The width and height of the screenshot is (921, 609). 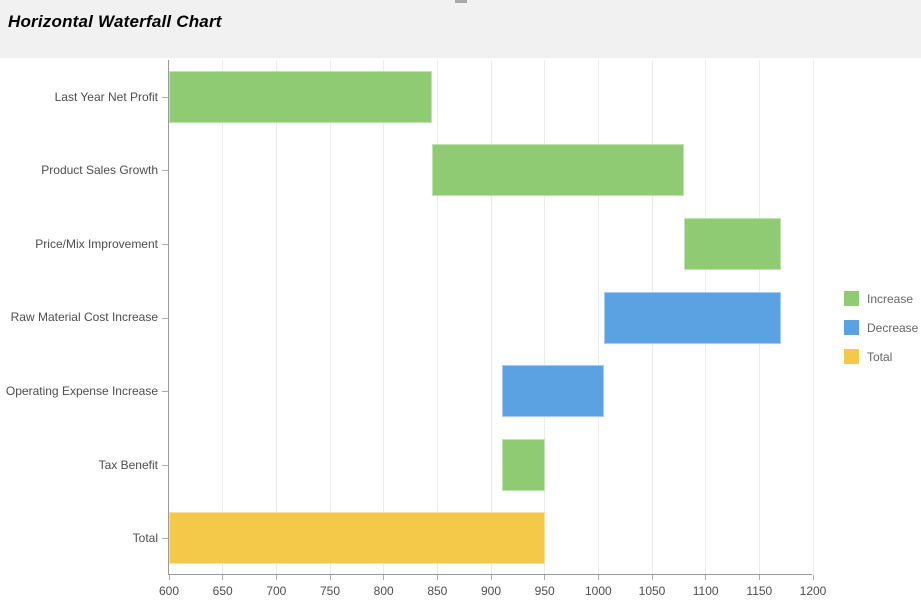 I want to click on x-tick-label: 1150, so click(x=759, y=591).